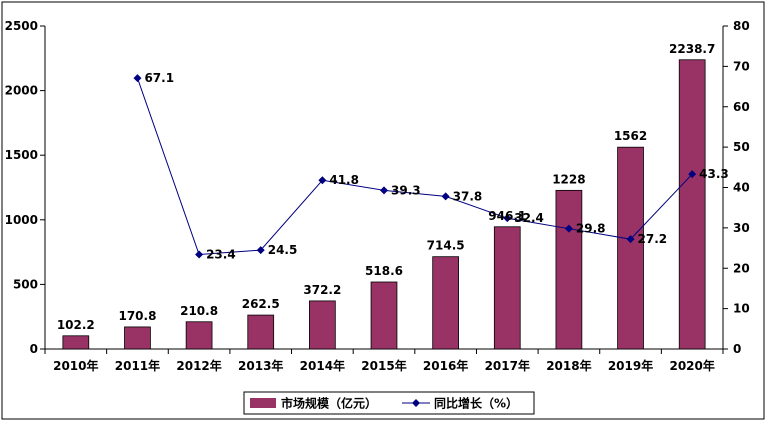  I want to click on y-right-tick-label: 60, so click(741, 107).